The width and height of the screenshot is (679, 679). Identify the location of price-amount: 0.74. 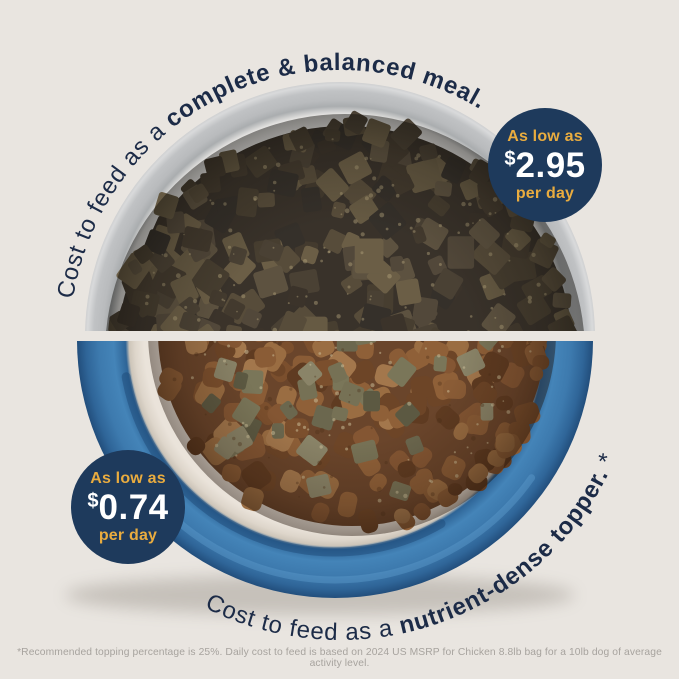
(133, 507).